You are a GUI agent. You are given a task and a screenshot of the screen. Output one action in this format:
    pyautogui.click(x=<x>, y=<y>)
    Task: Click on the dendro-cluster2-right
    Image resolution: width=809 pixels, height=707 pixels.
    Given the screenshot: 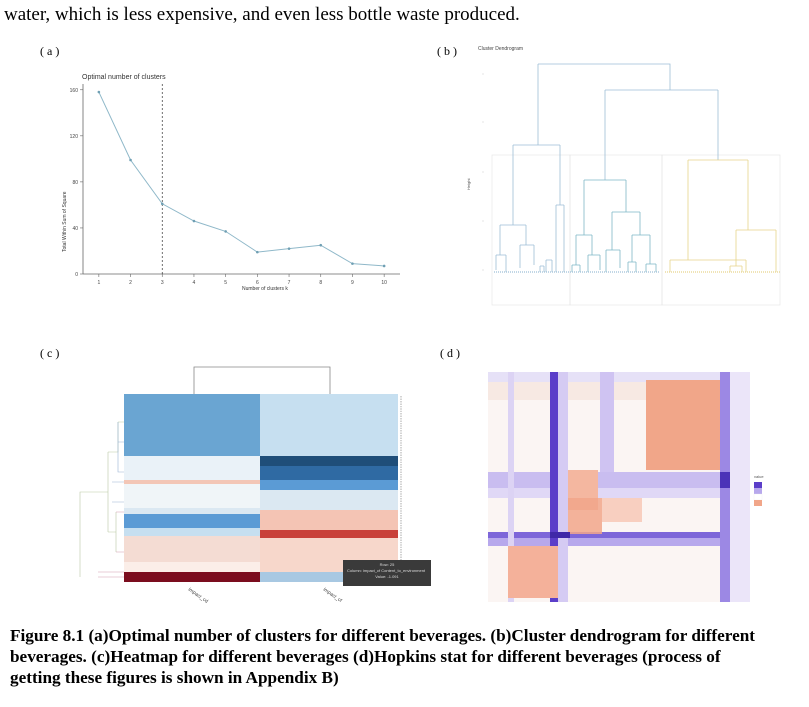 What is the action you would take?
    pyautogui.click(x=631, y=241)
    